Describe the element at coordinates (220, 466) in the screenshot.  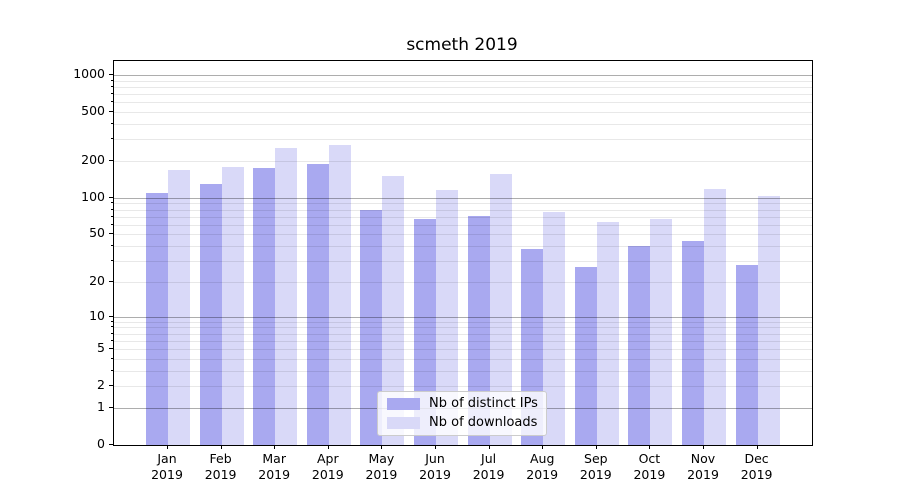
I see `x-tick-label-feb: Feb 2019` at that location.